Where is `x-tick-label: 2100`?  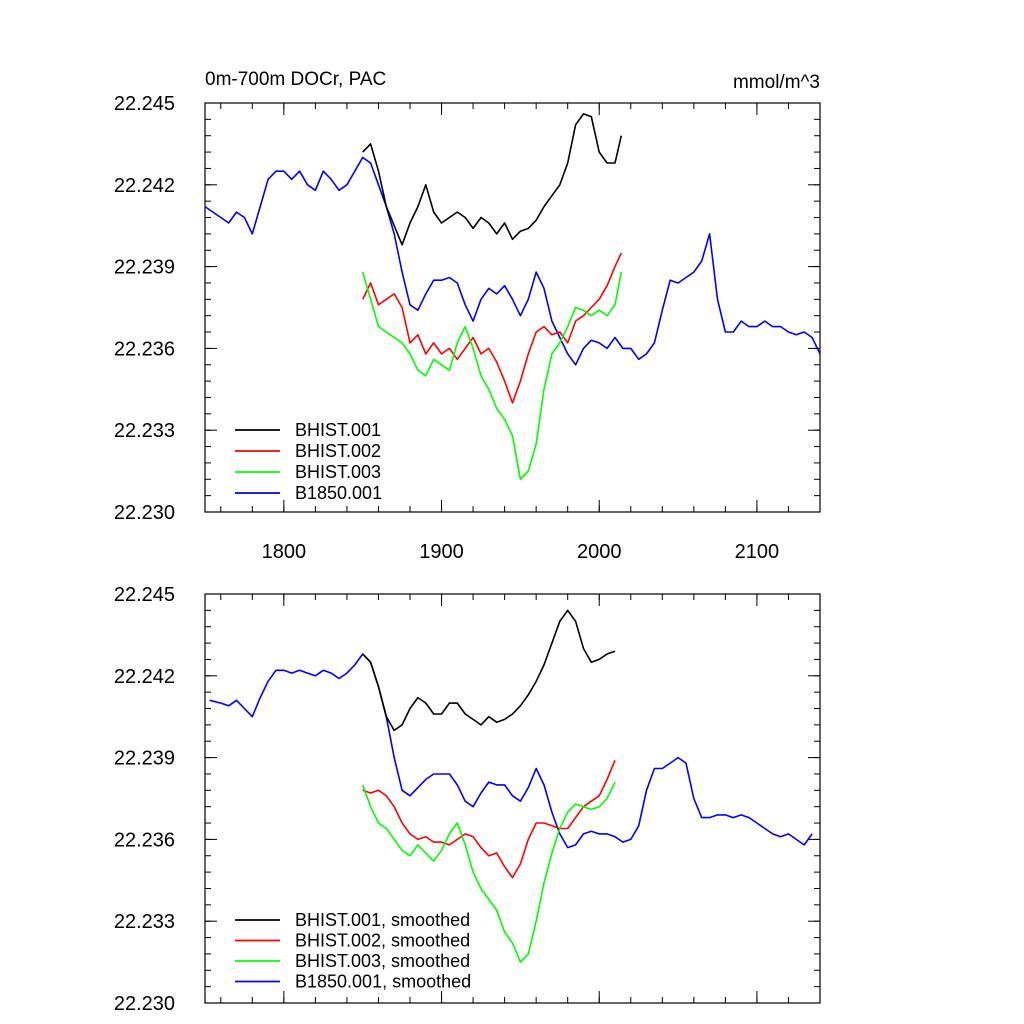
x-tick-label: 2100 is located at coordinates (757, 552).